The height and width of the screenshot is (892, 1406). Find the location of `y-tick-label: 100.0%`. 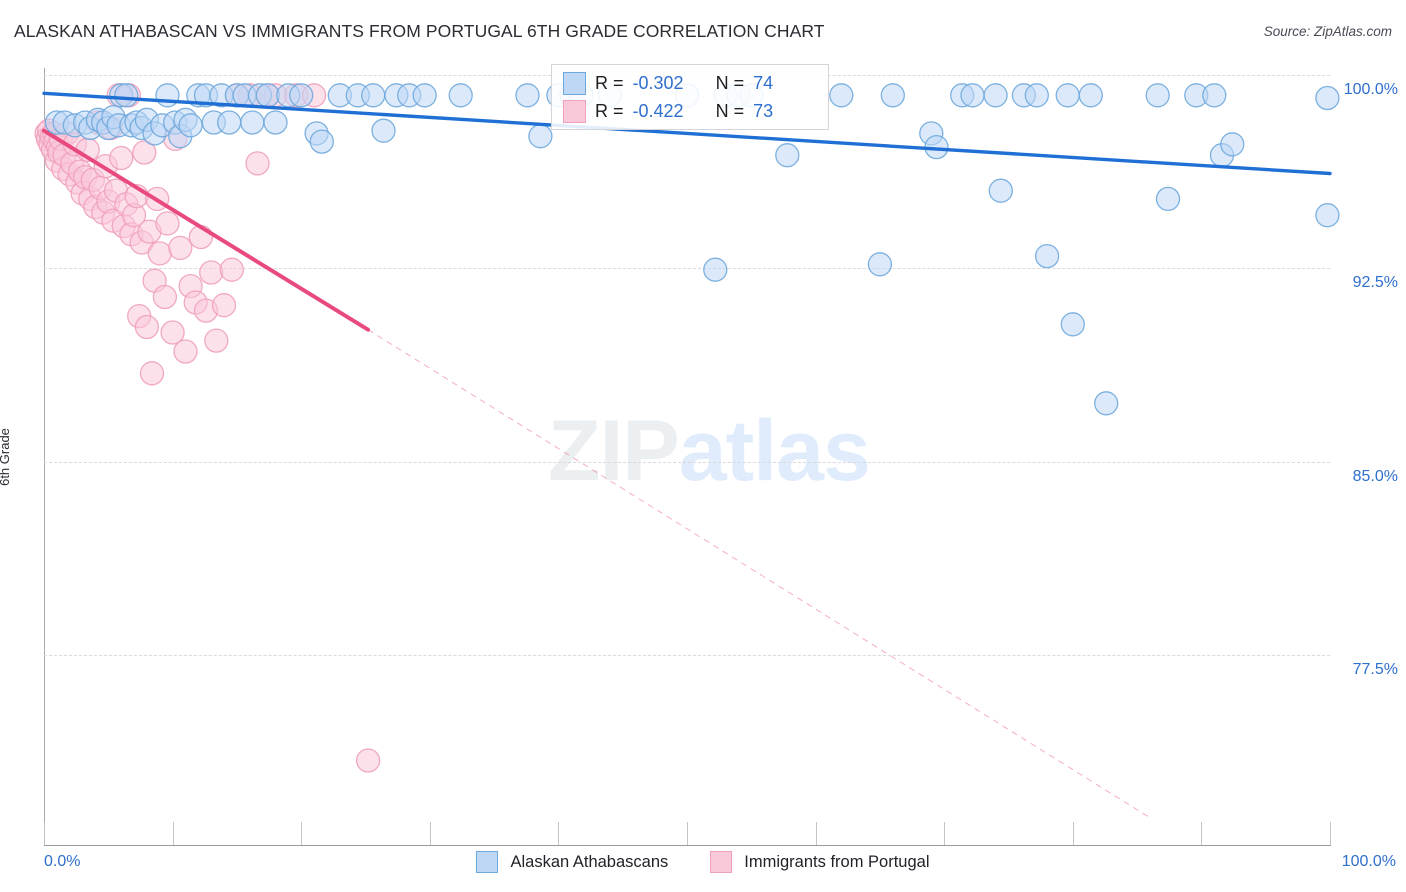

y-tick-label: 100.0% is located at coordinates (1370, 89).